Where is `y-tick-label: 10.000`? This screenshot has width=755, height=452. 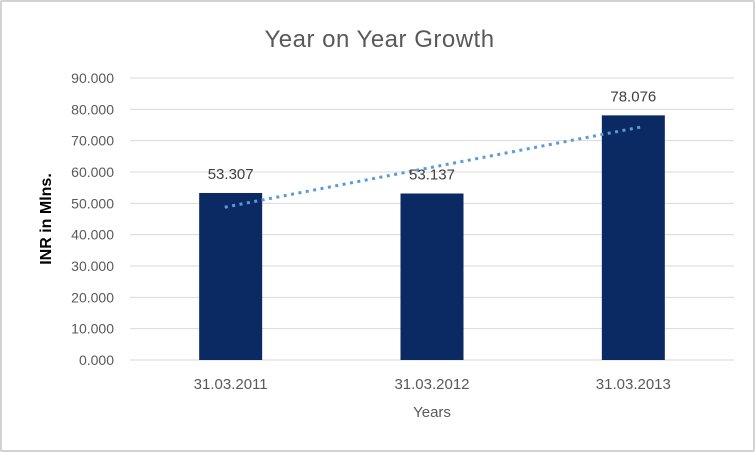
y-tick-label: 10.000 is located at coordinates (92, 329).